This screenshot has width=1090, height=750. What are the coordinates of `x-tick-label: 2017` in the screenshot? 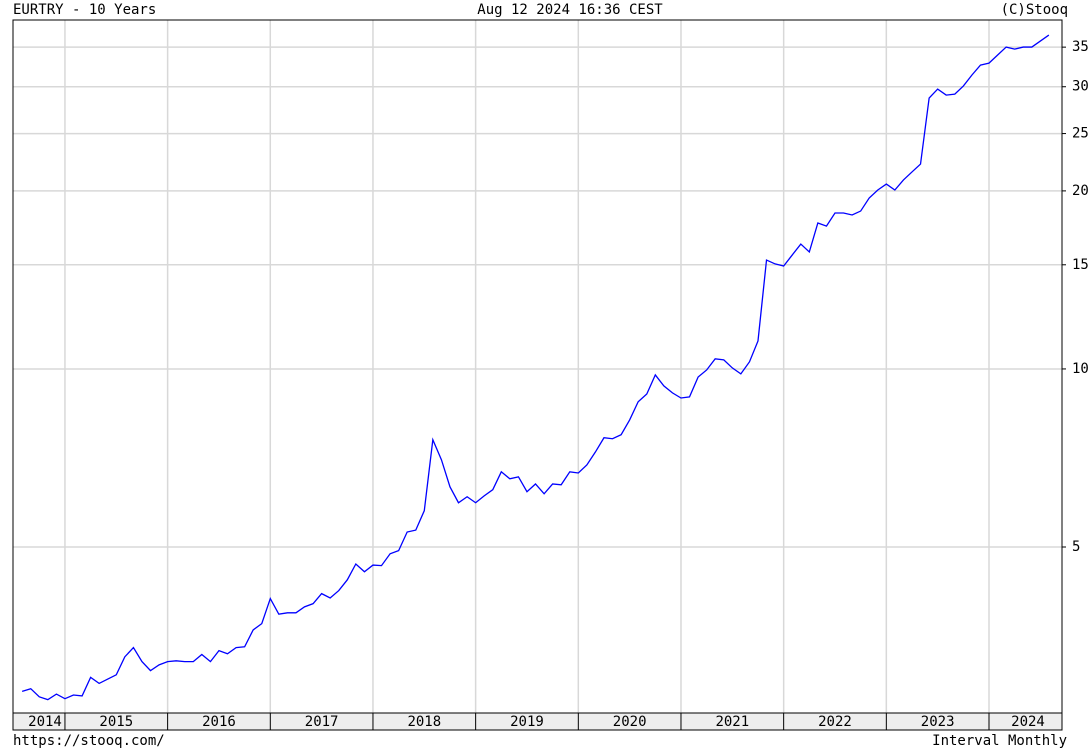 It's located at (322, 722).